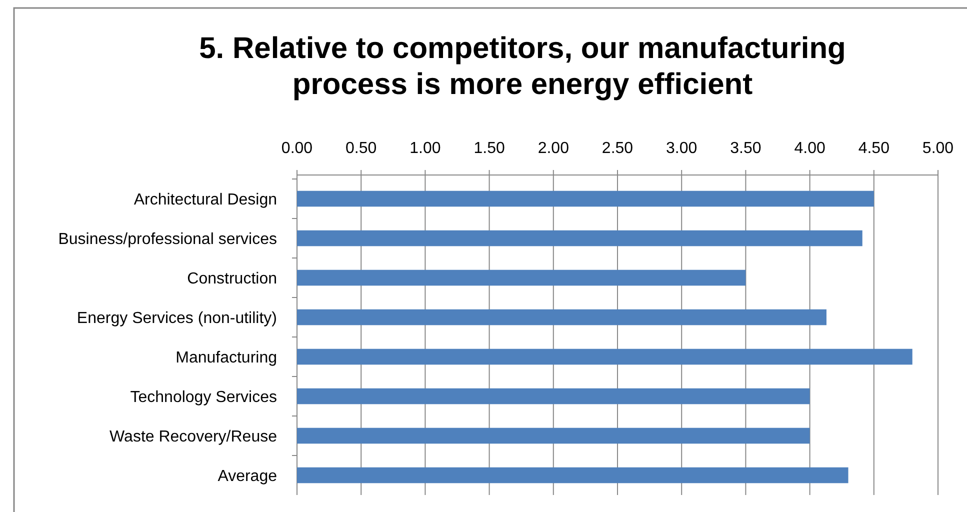 The image size is (967, 512). Describe the element at coordinates (938, 148) in the screenshot. I see `x-tick-label: 5.00` at that location.